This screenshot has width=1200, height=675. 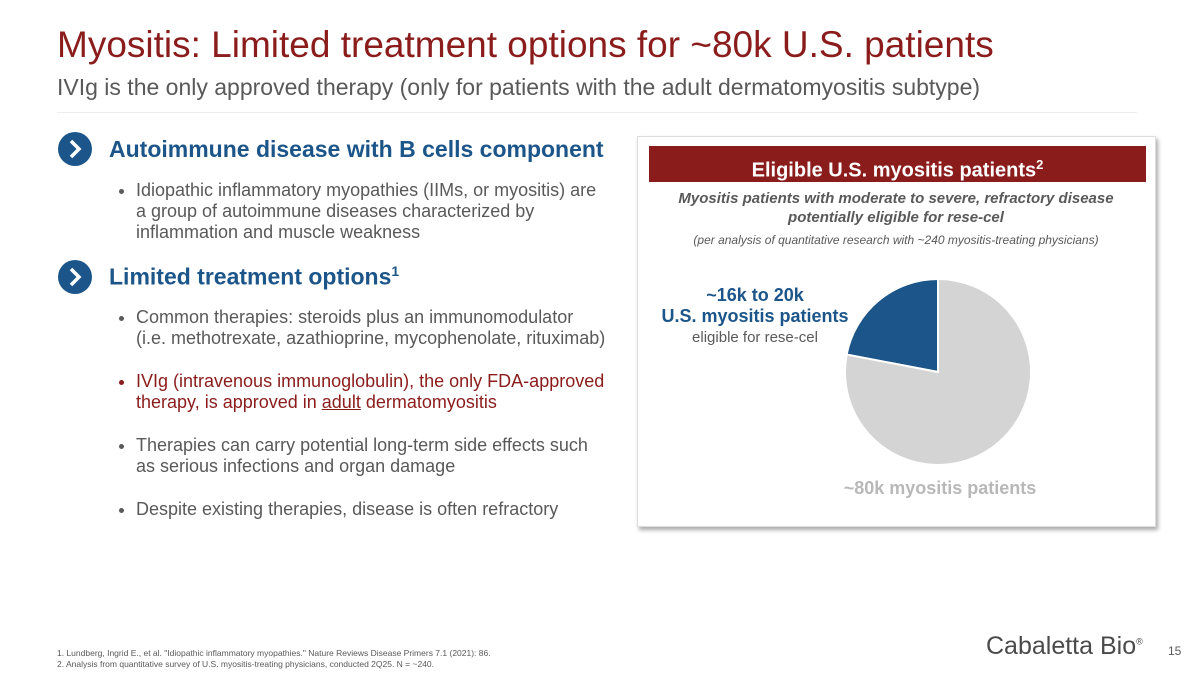 I want to click on panel-title: Eligible U.S. myositis patients2, so click(x=897, y=164).